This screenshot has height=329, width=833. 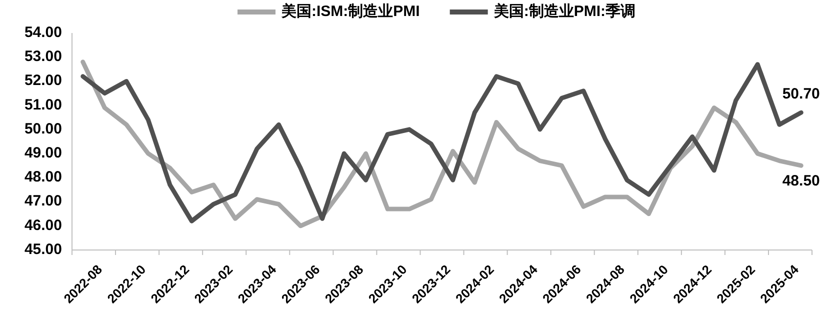 What do you see at coordinates (43, 32) in the screenshot?
I see `y-tick-label: 54.00` at bounding box center [43, 32].